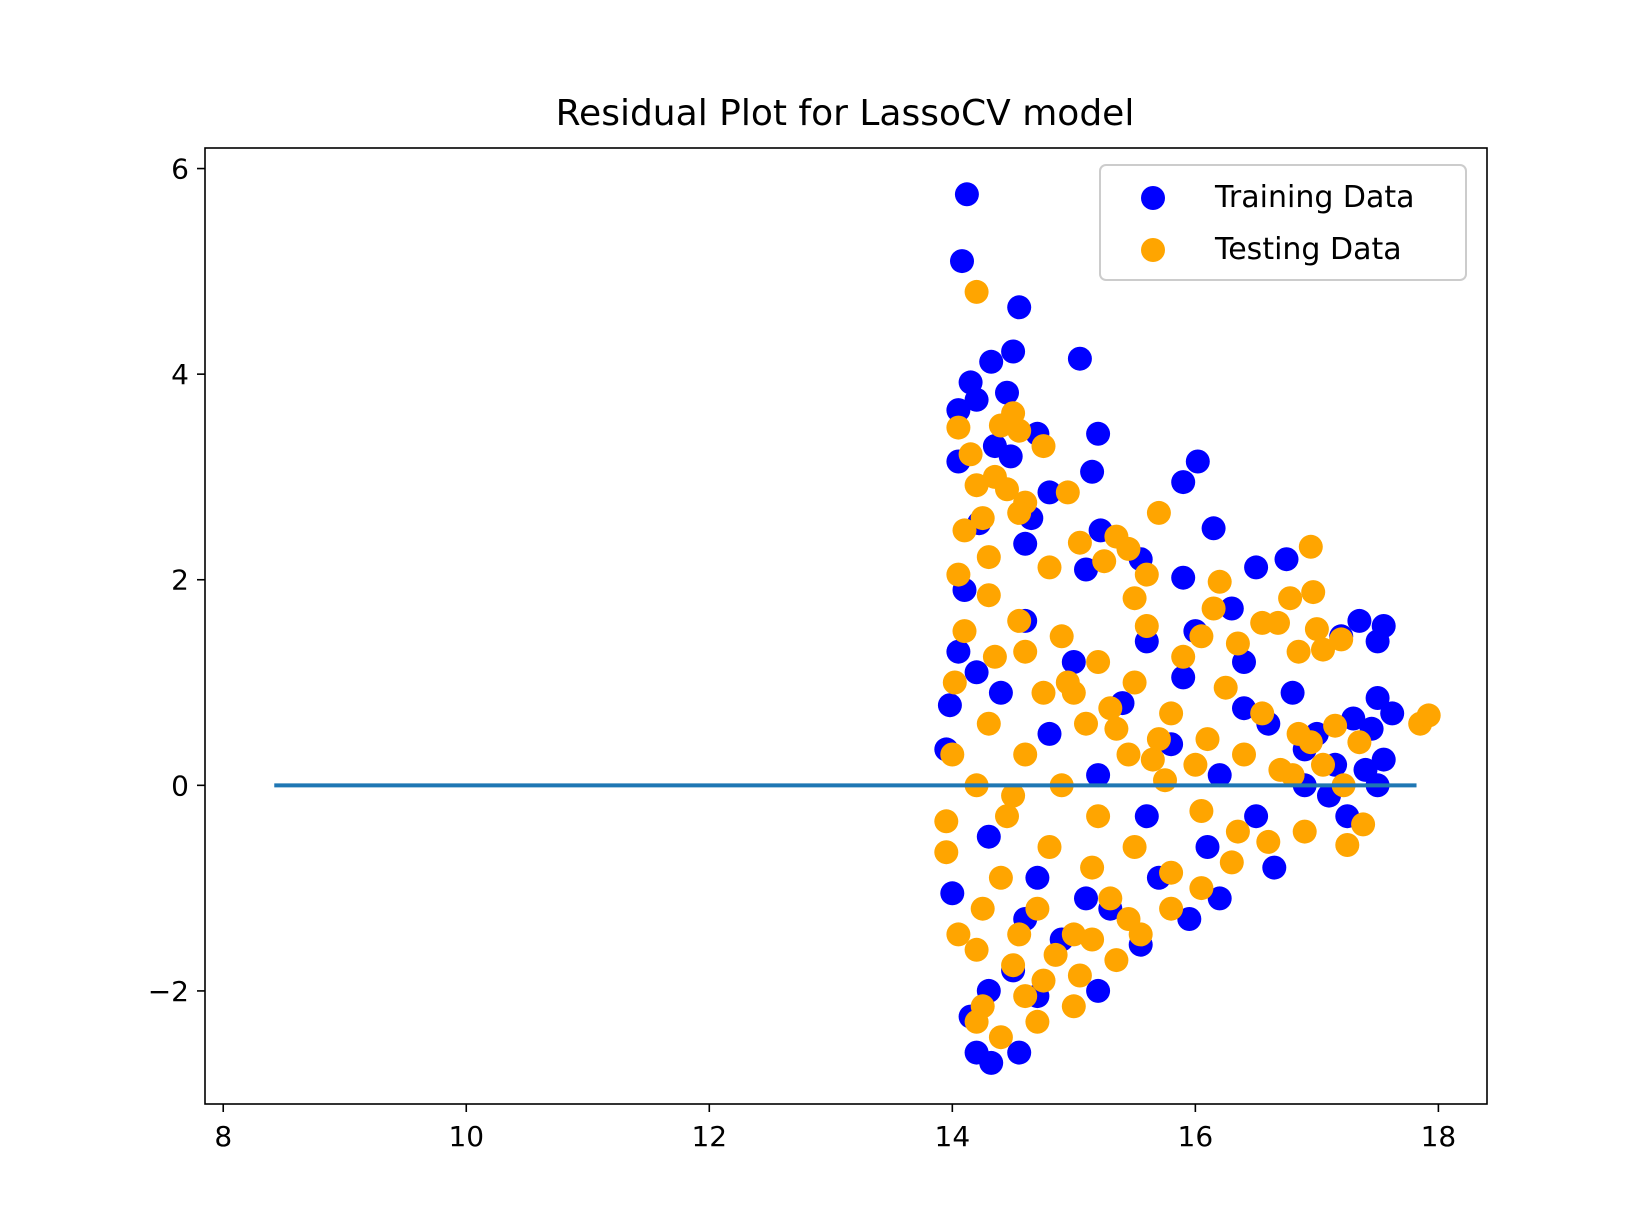 The image size is (1638, 1228). What do you see at coordinates (953, 1136) in the screenshot?
I see `x-tick-label: 14` at bounding box center [953, 1136].